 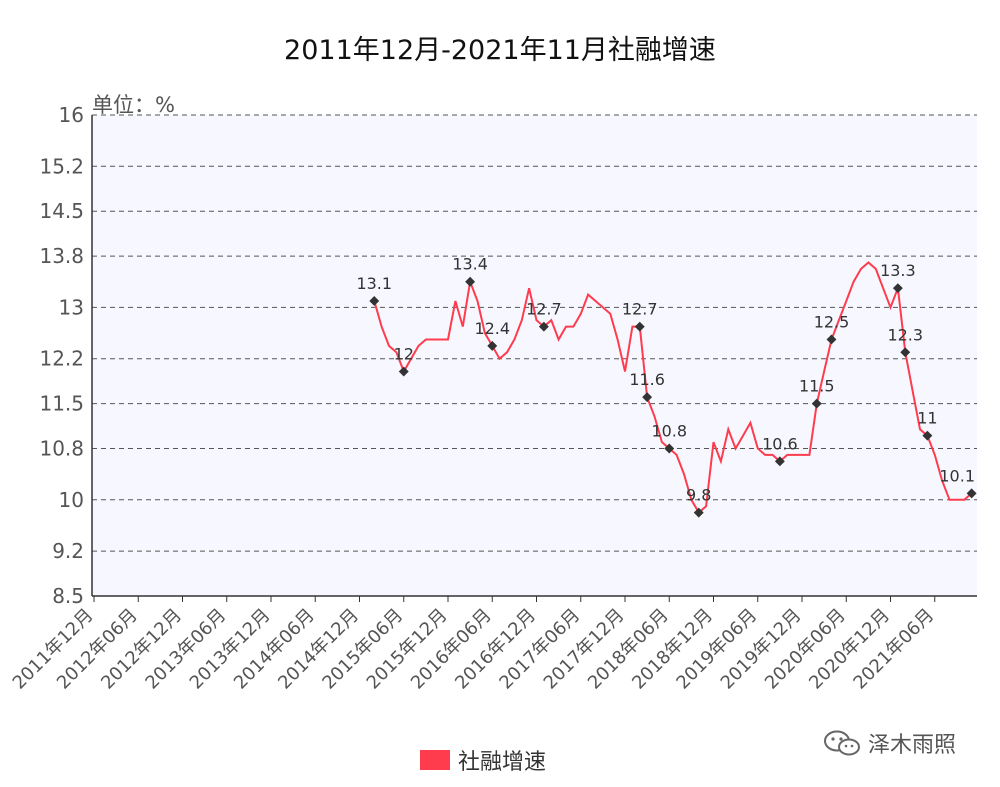 What do you see at coordinates (68, 596) in the screenshot?
I see `y-tick-label: 8.5` at bounding box center [68, 596].